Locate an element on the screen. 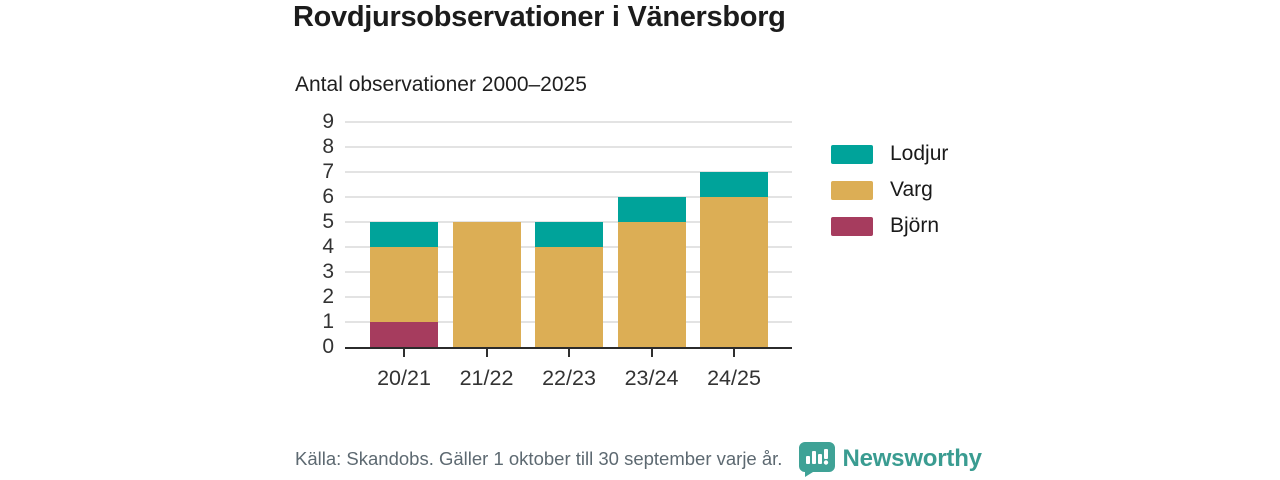  gridline-y8 is located at coordinates (568, 147).